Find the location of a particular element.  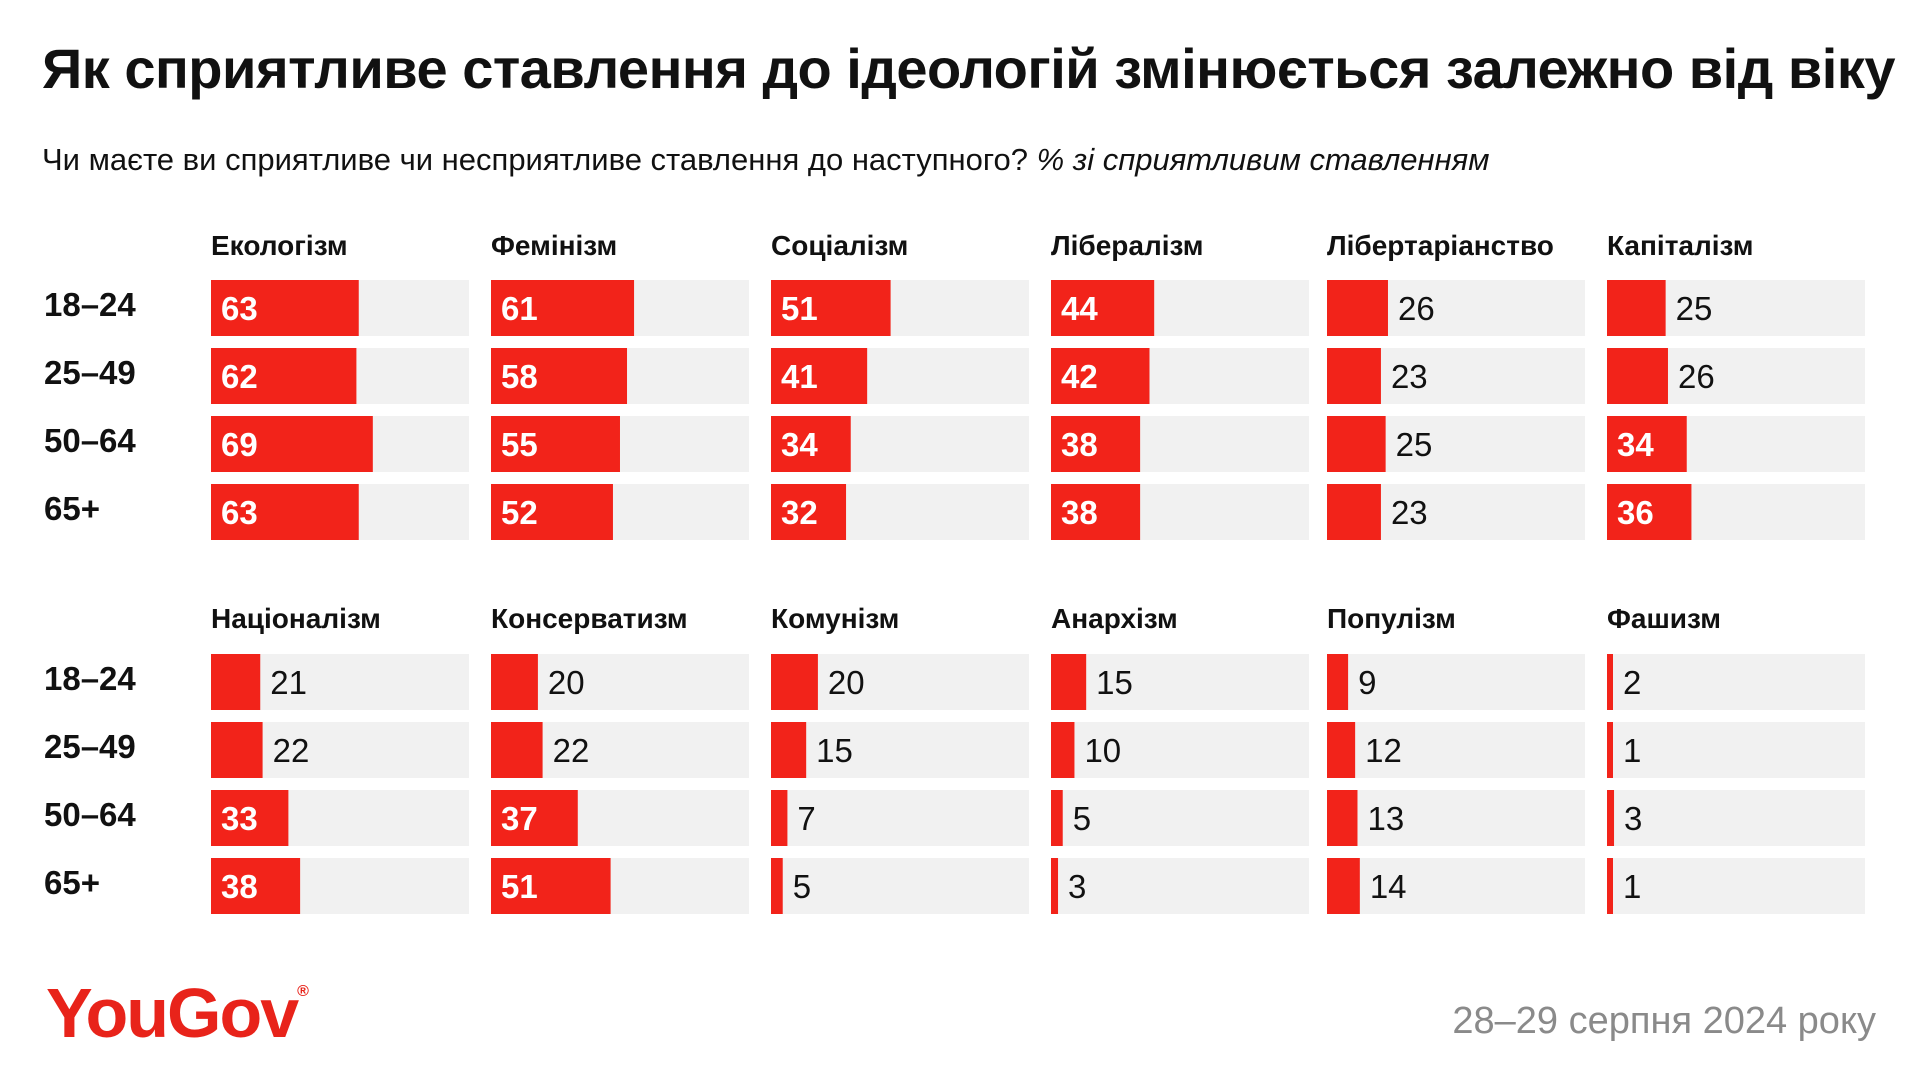

age-group-label: 18–24 is located at coordinates (90, 678).